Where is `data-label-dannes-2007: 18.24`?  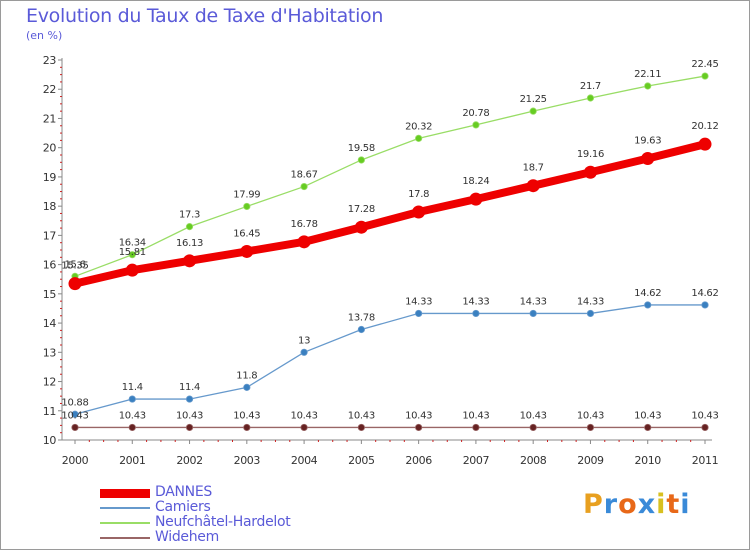
data-label-dannes-2007: 18.24 is located at coordinates (475, 181).